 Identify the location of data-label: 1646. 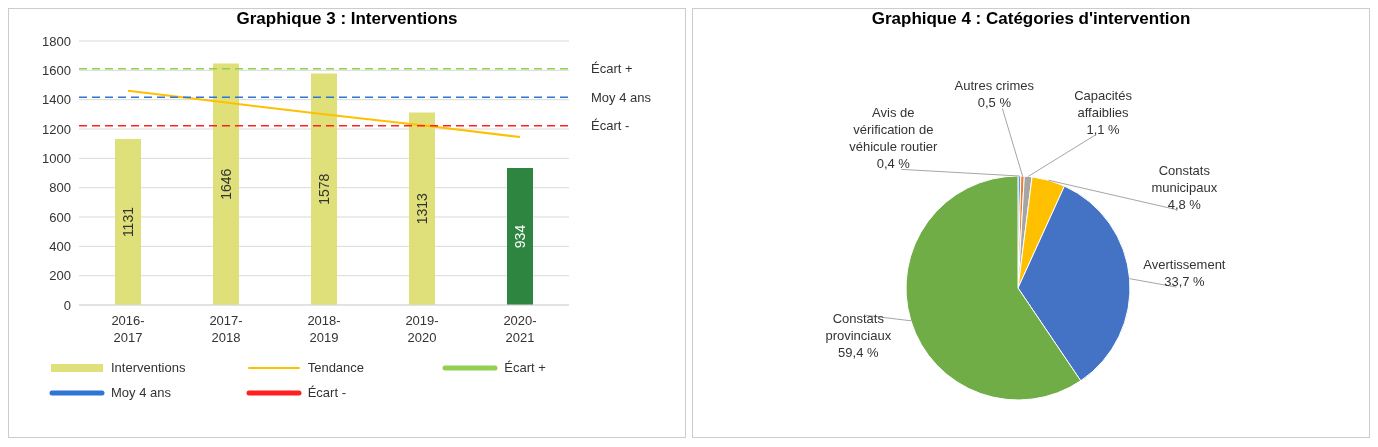
(226, 184).